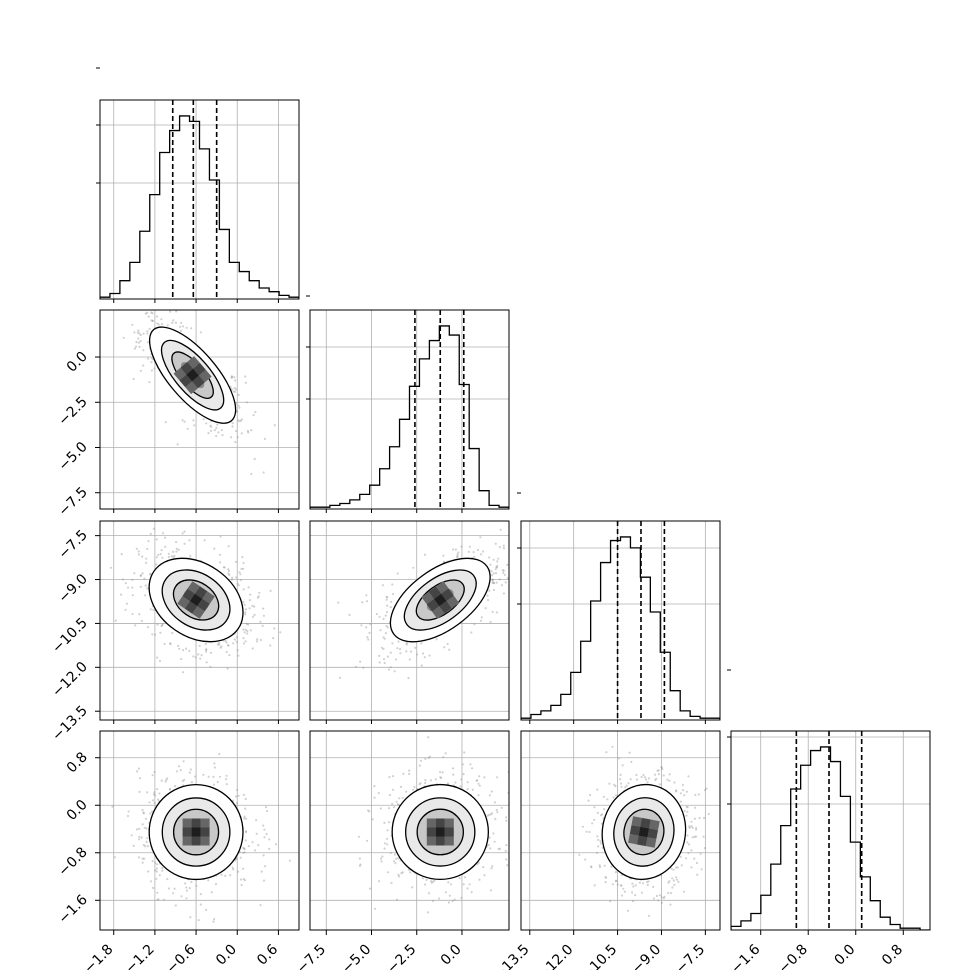 The width and height of the screenshot is (970, 970). What do you see at coordinates (72, 909) in the screenshot?
I see `y-tick-label: −1.6` at bounding box center [72, 909].